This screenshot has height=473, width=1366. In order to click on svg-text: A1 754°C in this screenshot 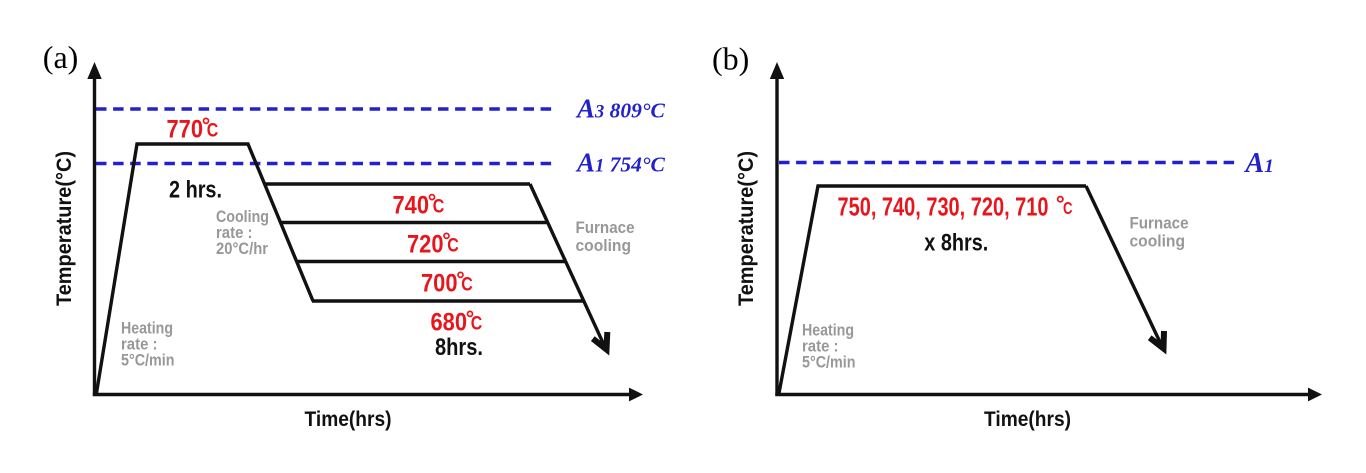, I will do `click(620, 162)`.